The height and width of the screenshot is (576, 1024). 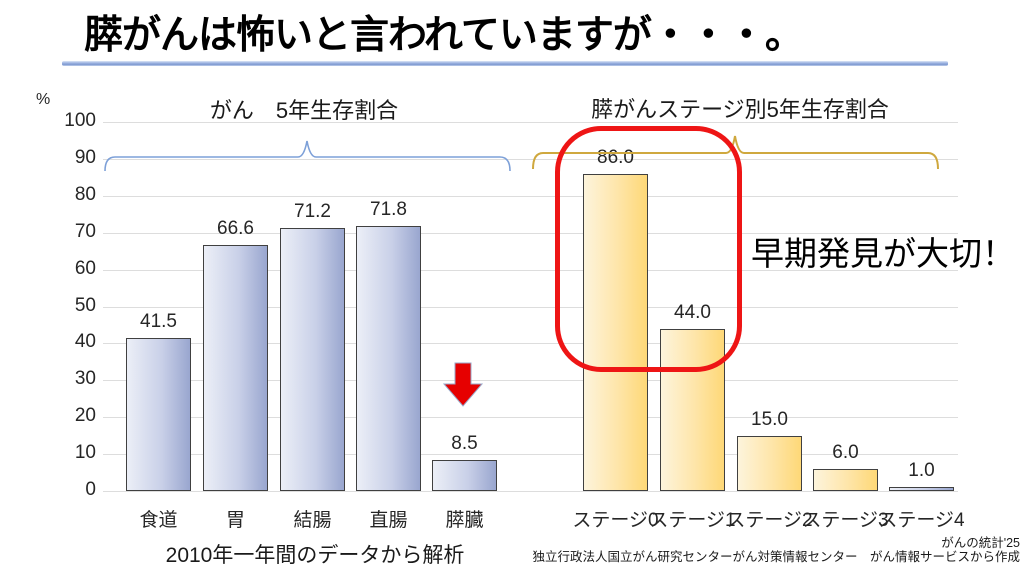 I want to click on y-axis-tick-label: 100, so click(x=80, y=120).